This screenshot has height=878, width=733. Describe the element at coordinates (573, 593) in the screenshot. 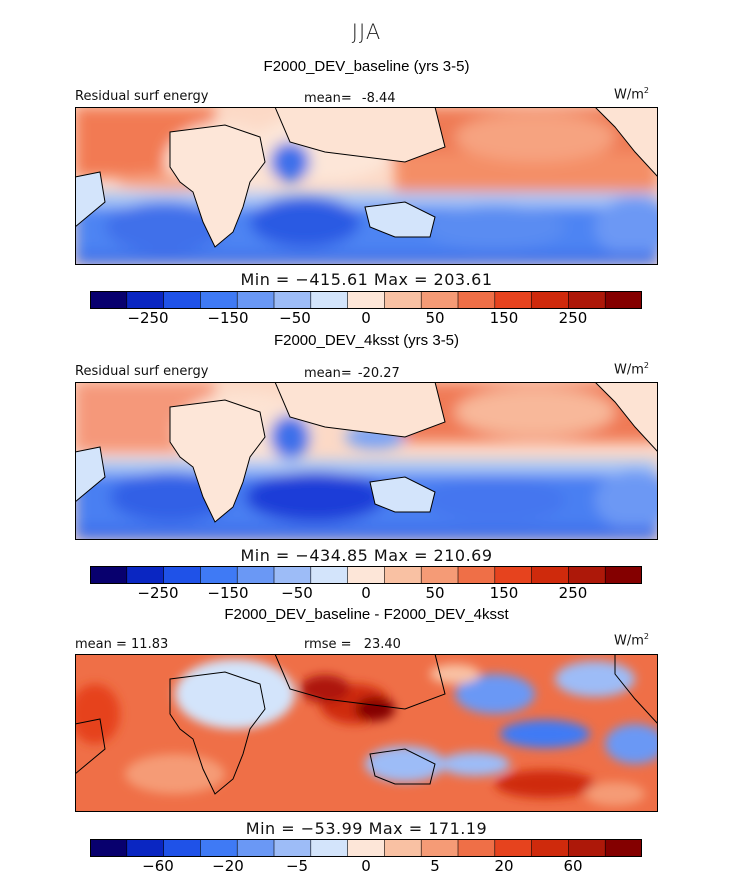

I see `colorbar-2-tick: 250` at that location.